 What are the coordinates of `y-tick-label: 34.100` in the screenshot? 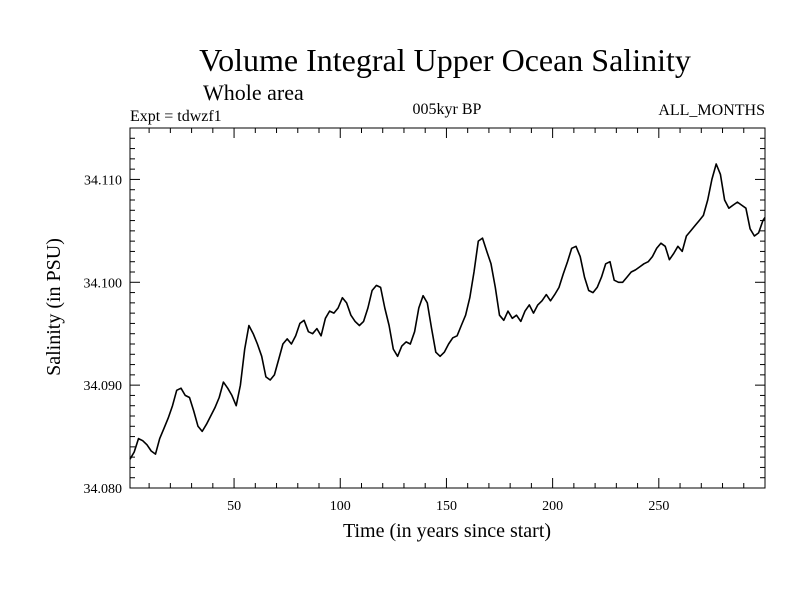 It's located at (103, 283).